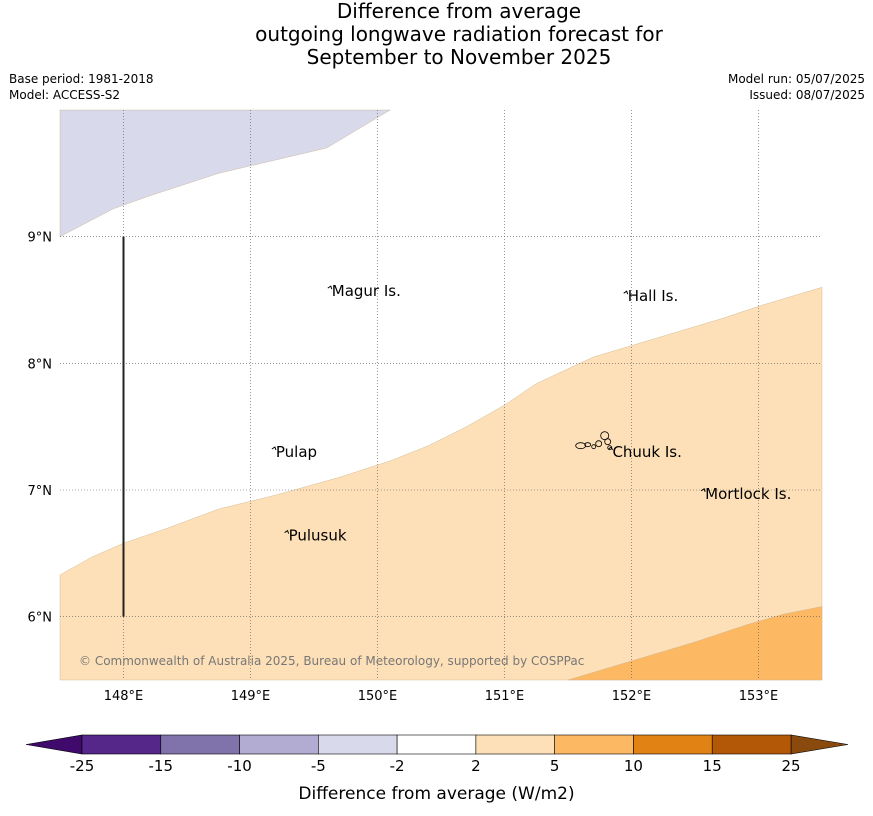  Describe the element at coordinates (40, 238) in the screenshot. I see `lat-tick-label: 9°N` at that location.